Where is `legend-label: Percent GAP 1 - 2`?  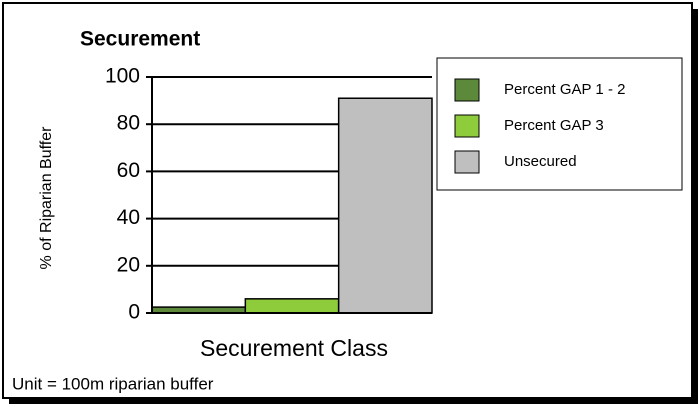
legend-label: Percent GAP 1 - 2 is located at coordinates (564, 89).